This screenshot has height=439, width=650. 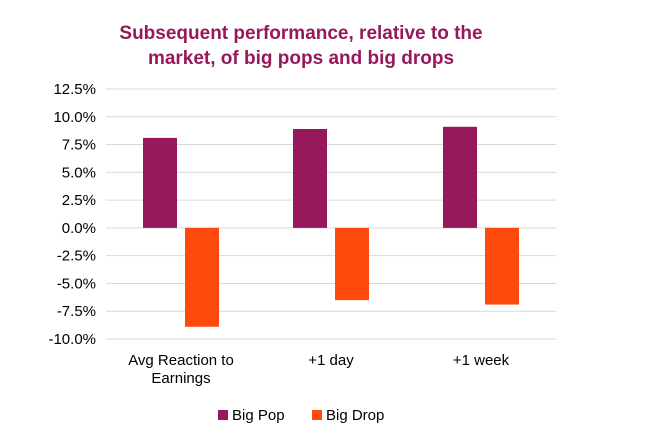 I want to click on y-tick-label: -10.0%, so click(x=72, y=339).